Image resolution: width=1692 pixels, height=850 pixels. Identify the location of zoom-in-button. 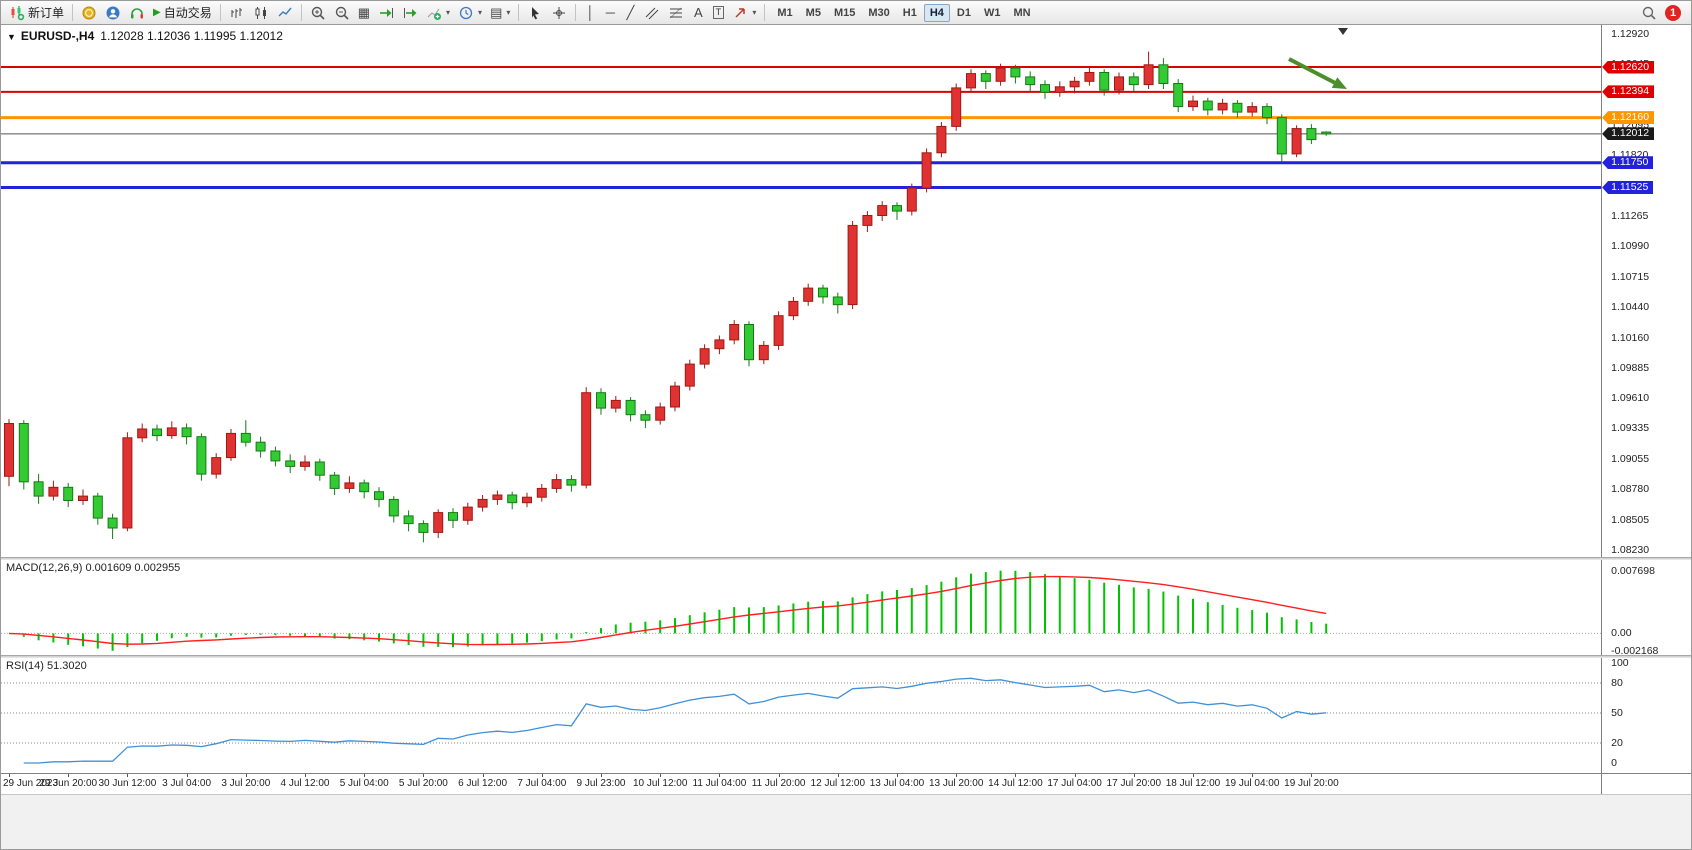
(318, 13).